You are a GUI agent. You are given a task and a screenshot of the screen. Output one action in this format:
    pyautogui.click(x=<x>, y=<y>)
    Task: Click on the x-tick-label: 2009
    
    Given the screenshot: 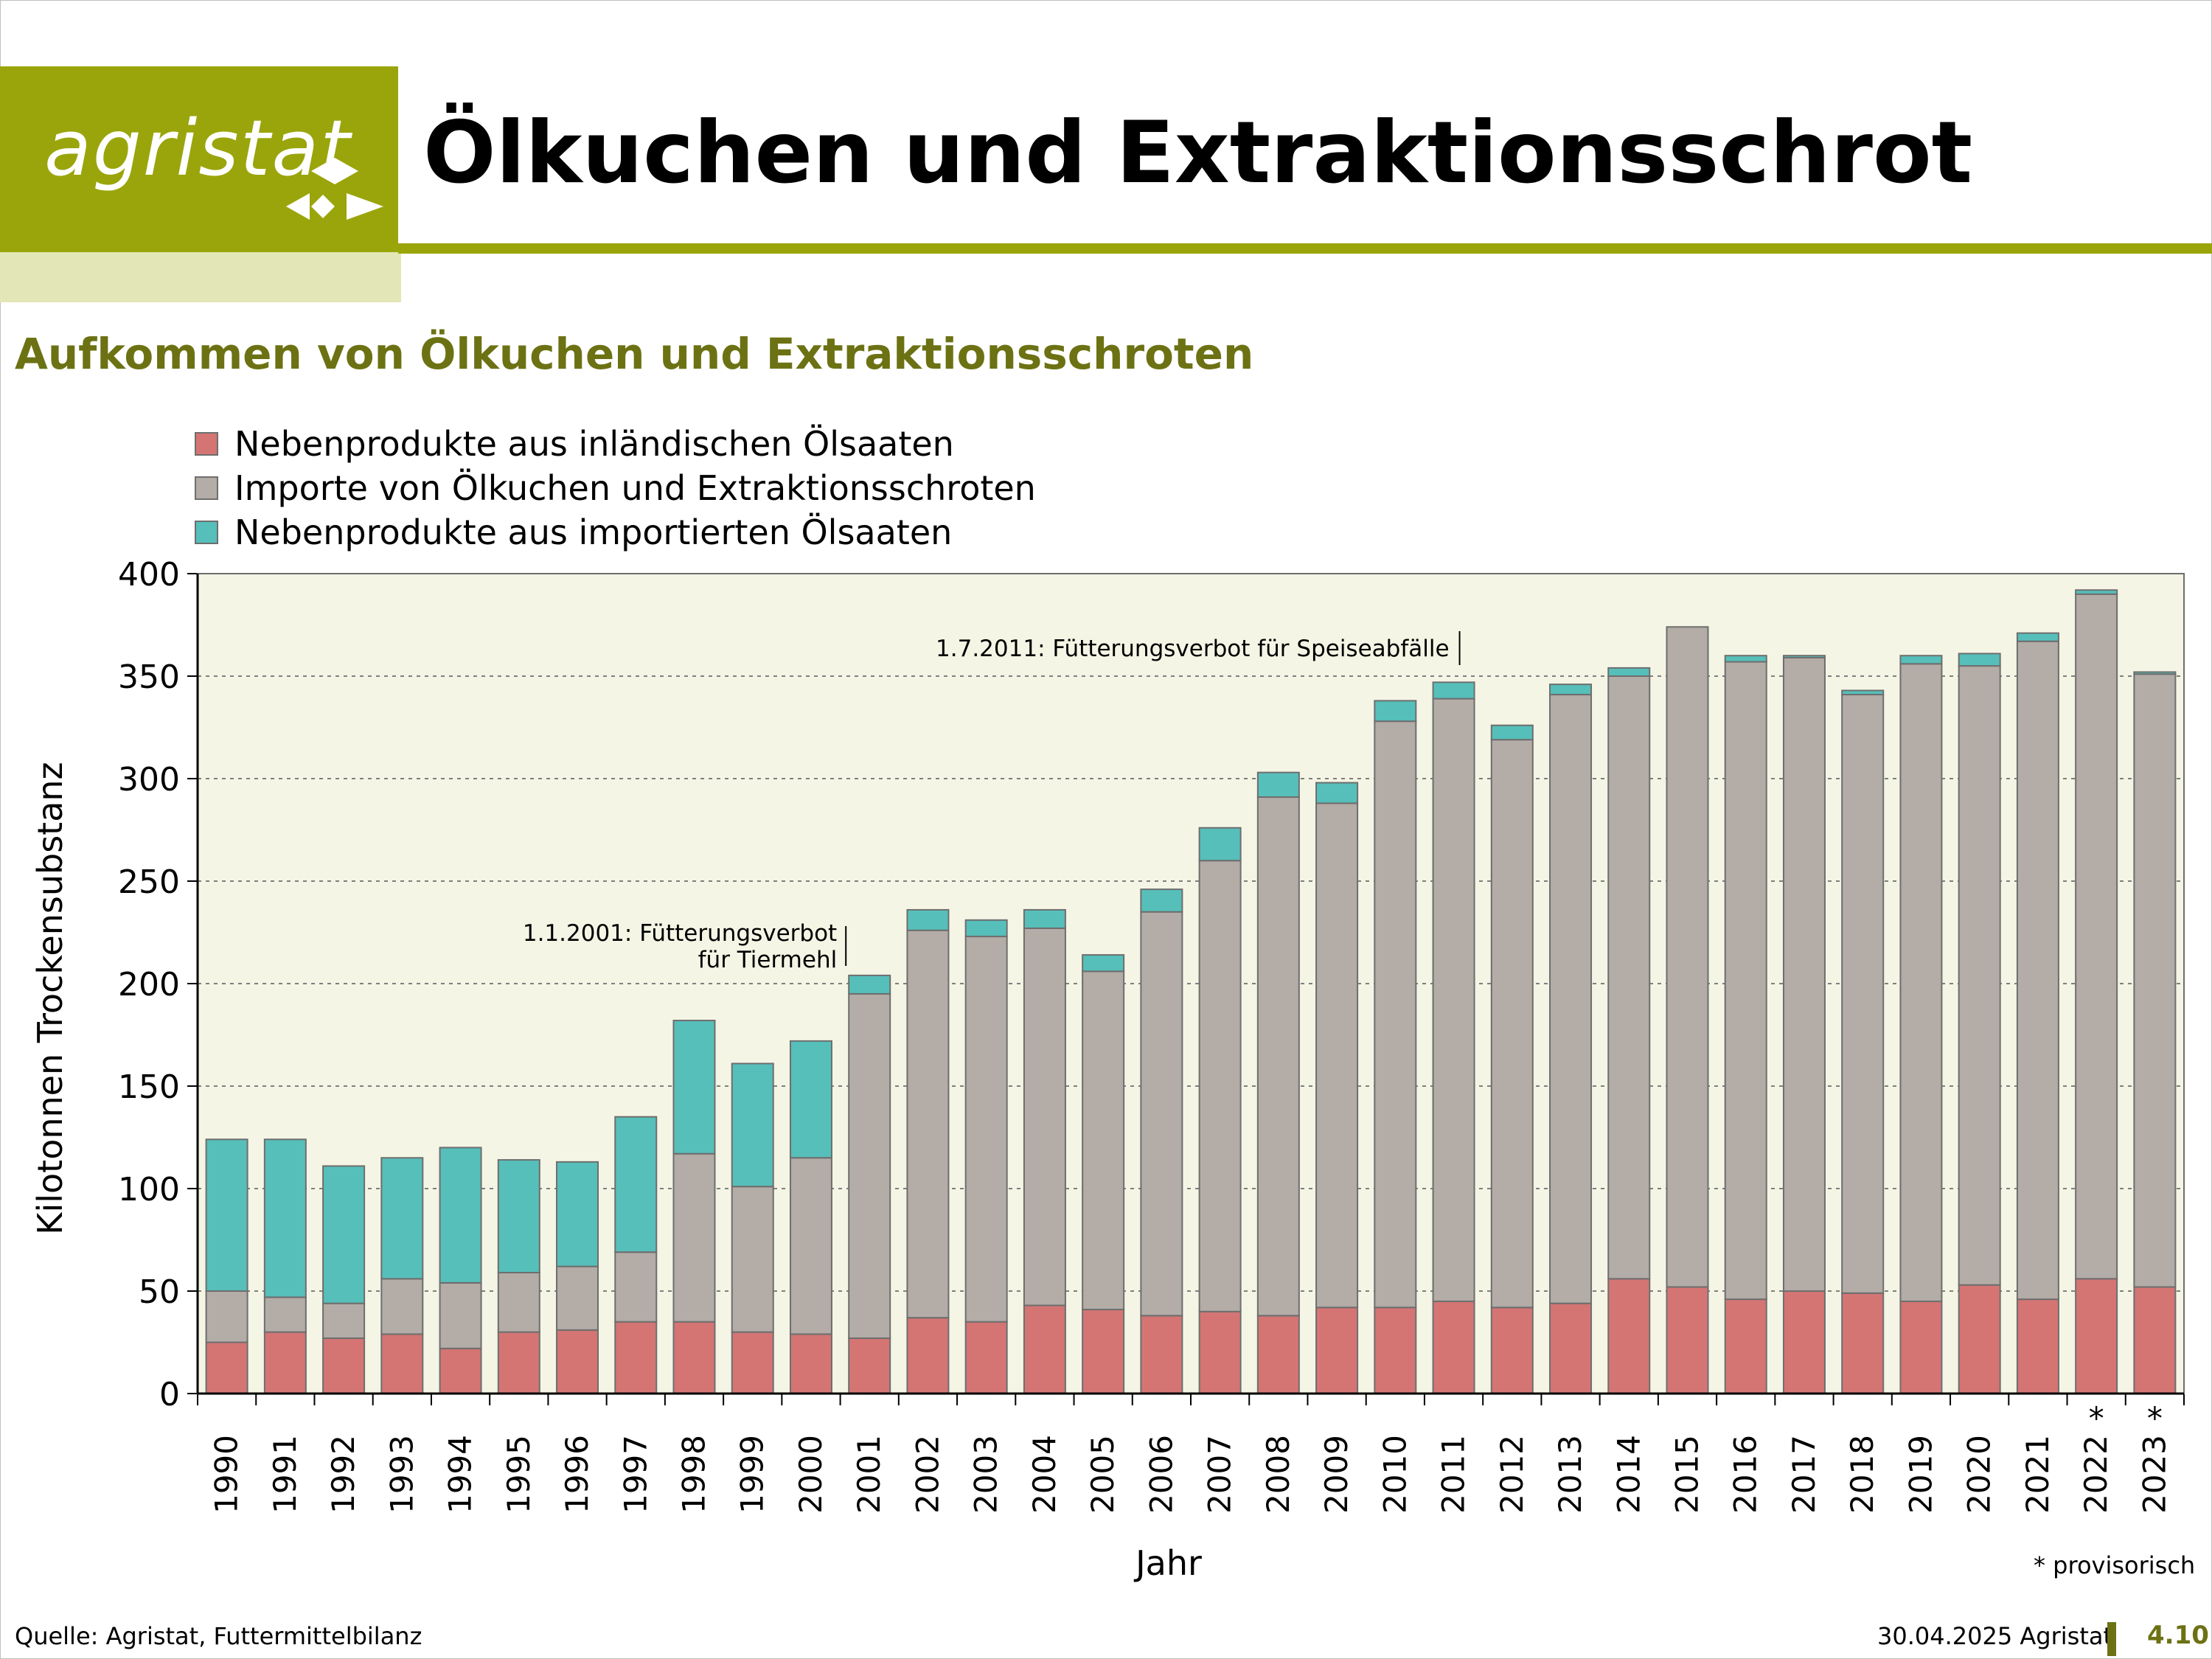 What is the action you would take?
    pyautogui.click(x=1336, y=1474)
    